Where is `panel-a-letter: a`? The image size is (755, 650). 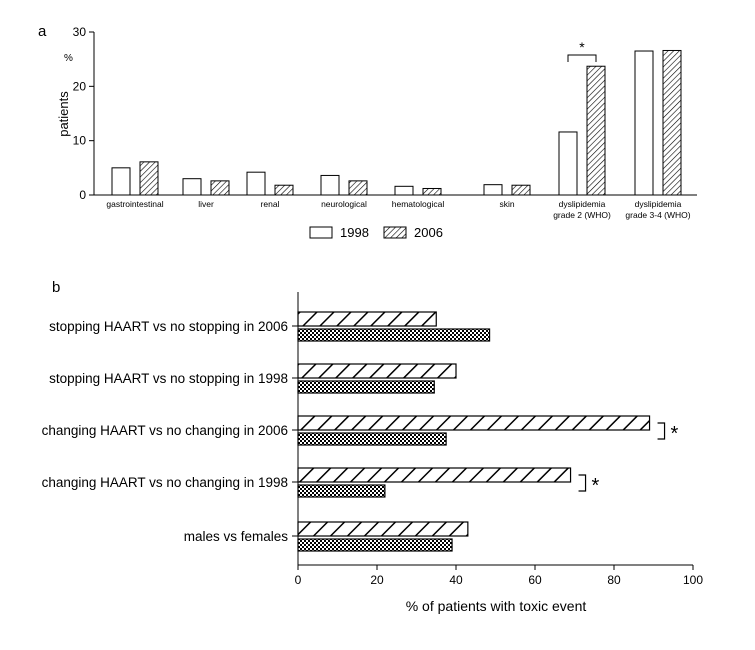 panel-a-letter: a is located at coordinates (42, 31).